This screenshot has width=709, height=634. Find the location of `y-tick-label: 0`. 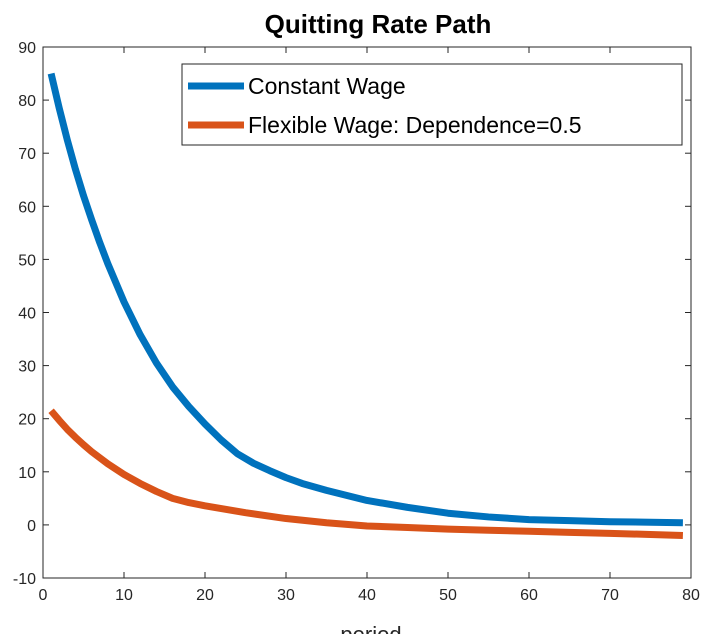

y-tick-label: 0 is located at coordinates (31, 526).